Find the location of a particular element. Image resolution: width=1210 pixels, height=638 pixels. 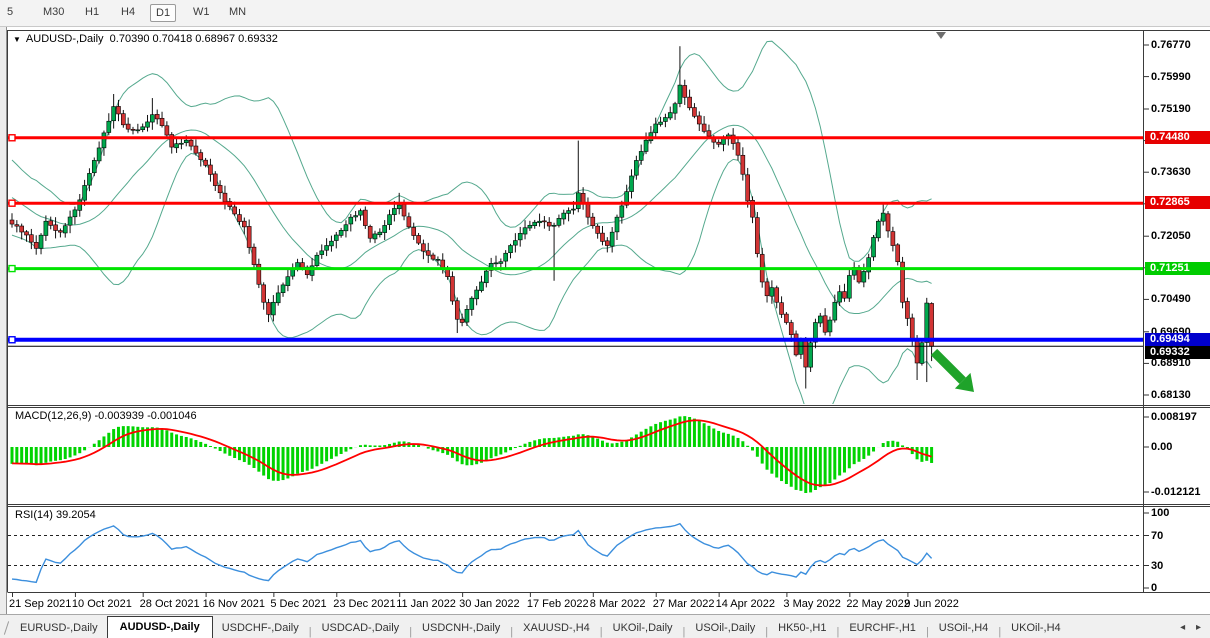

symbol-tab-usdcad-daily: USDCAD-,Daily is located at coordinates (360, 628).